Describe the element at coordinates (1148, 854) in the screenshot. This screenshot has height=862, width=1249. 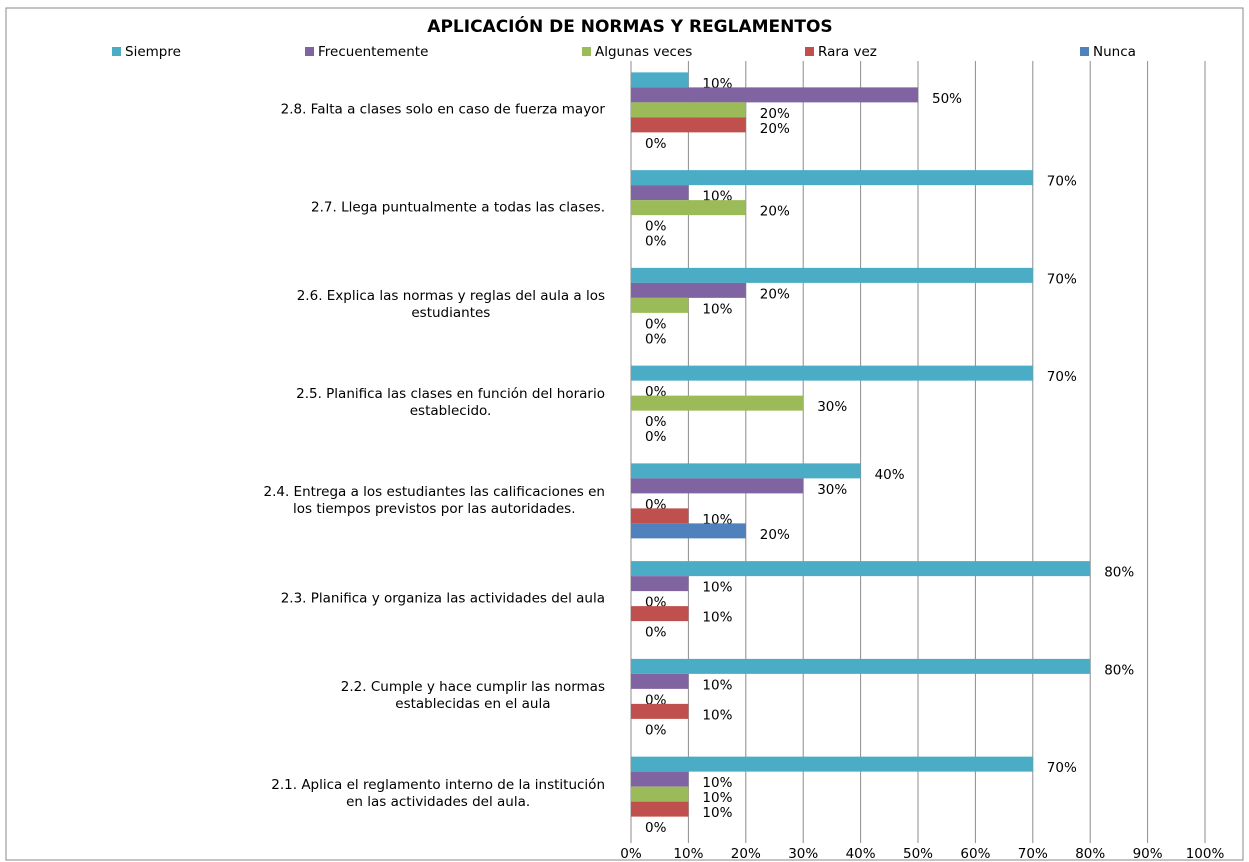
I see `x-tick-label: 90%` at that location.